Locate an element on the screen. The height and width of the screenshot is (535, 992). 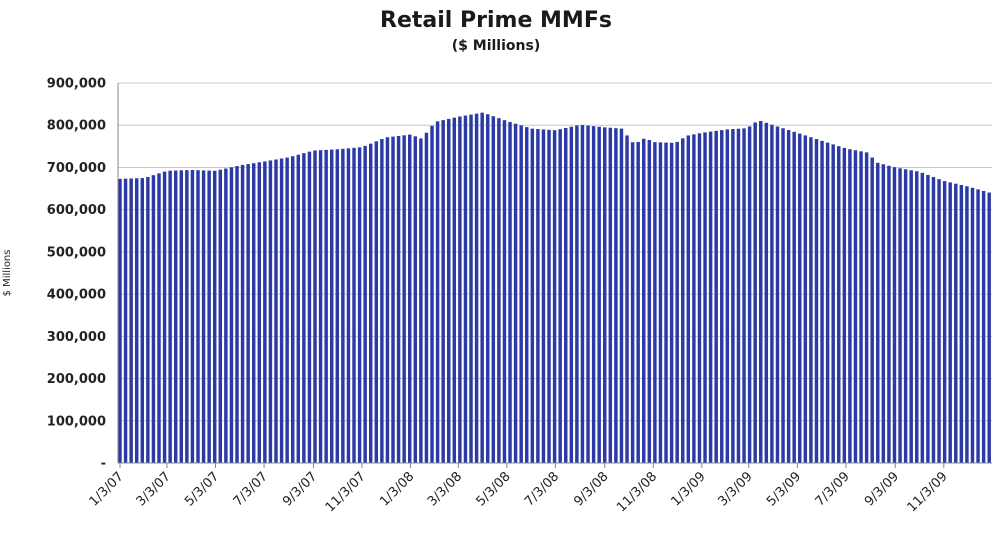
y-tick-label: 500,000 is located at coordinates (76, 252).